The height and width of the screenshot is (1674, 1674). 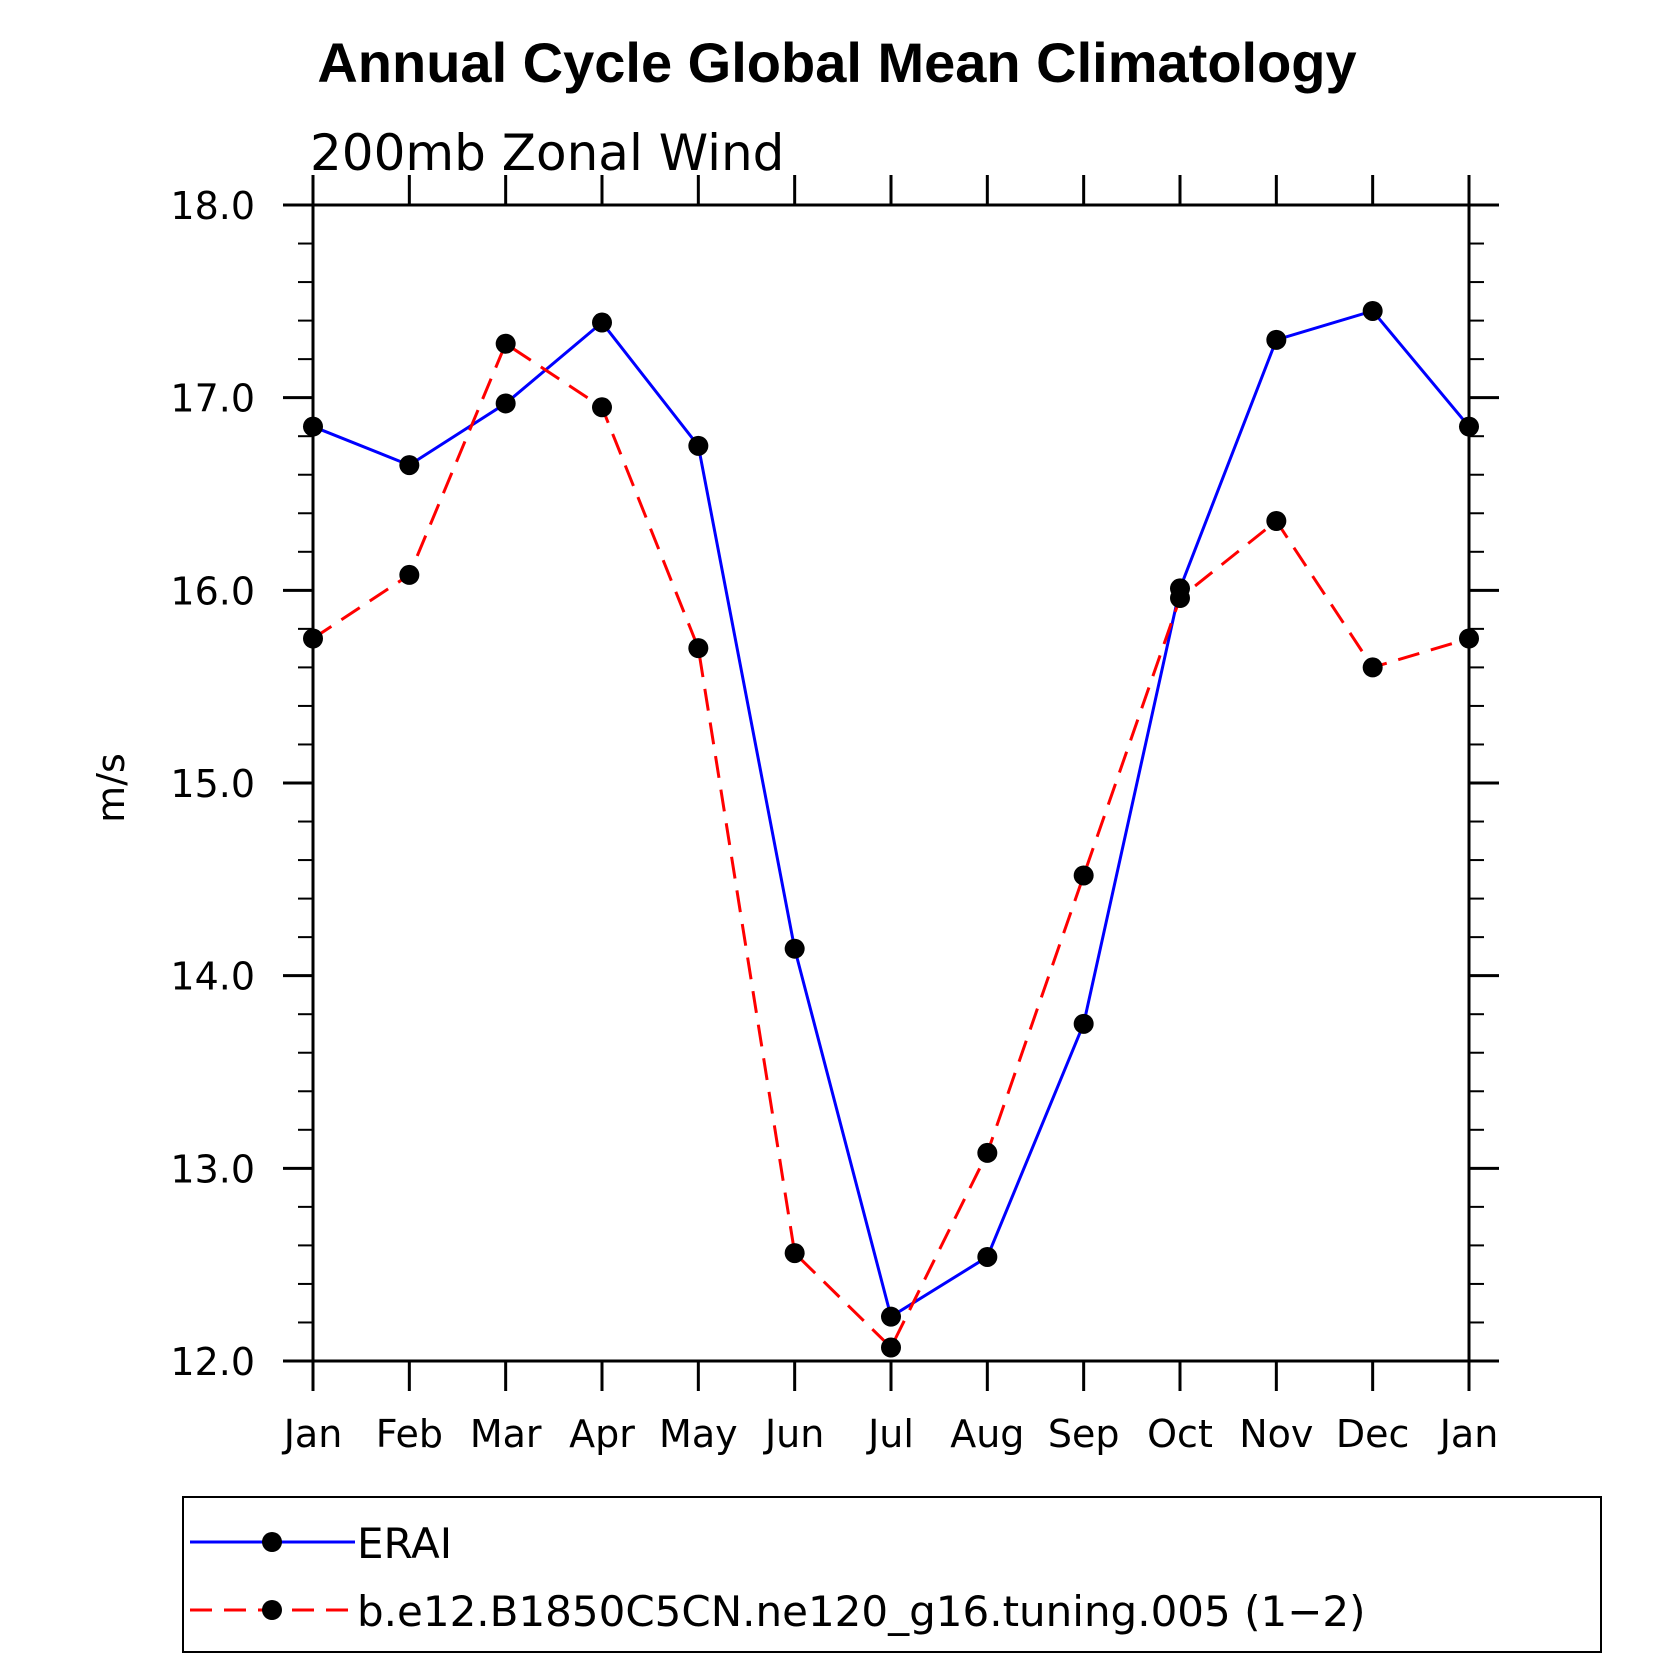 What do you see at coordinates (212, 399) in the screenshot?
I see `y-tick-label: 17.0` at bounding box center [212, 399].